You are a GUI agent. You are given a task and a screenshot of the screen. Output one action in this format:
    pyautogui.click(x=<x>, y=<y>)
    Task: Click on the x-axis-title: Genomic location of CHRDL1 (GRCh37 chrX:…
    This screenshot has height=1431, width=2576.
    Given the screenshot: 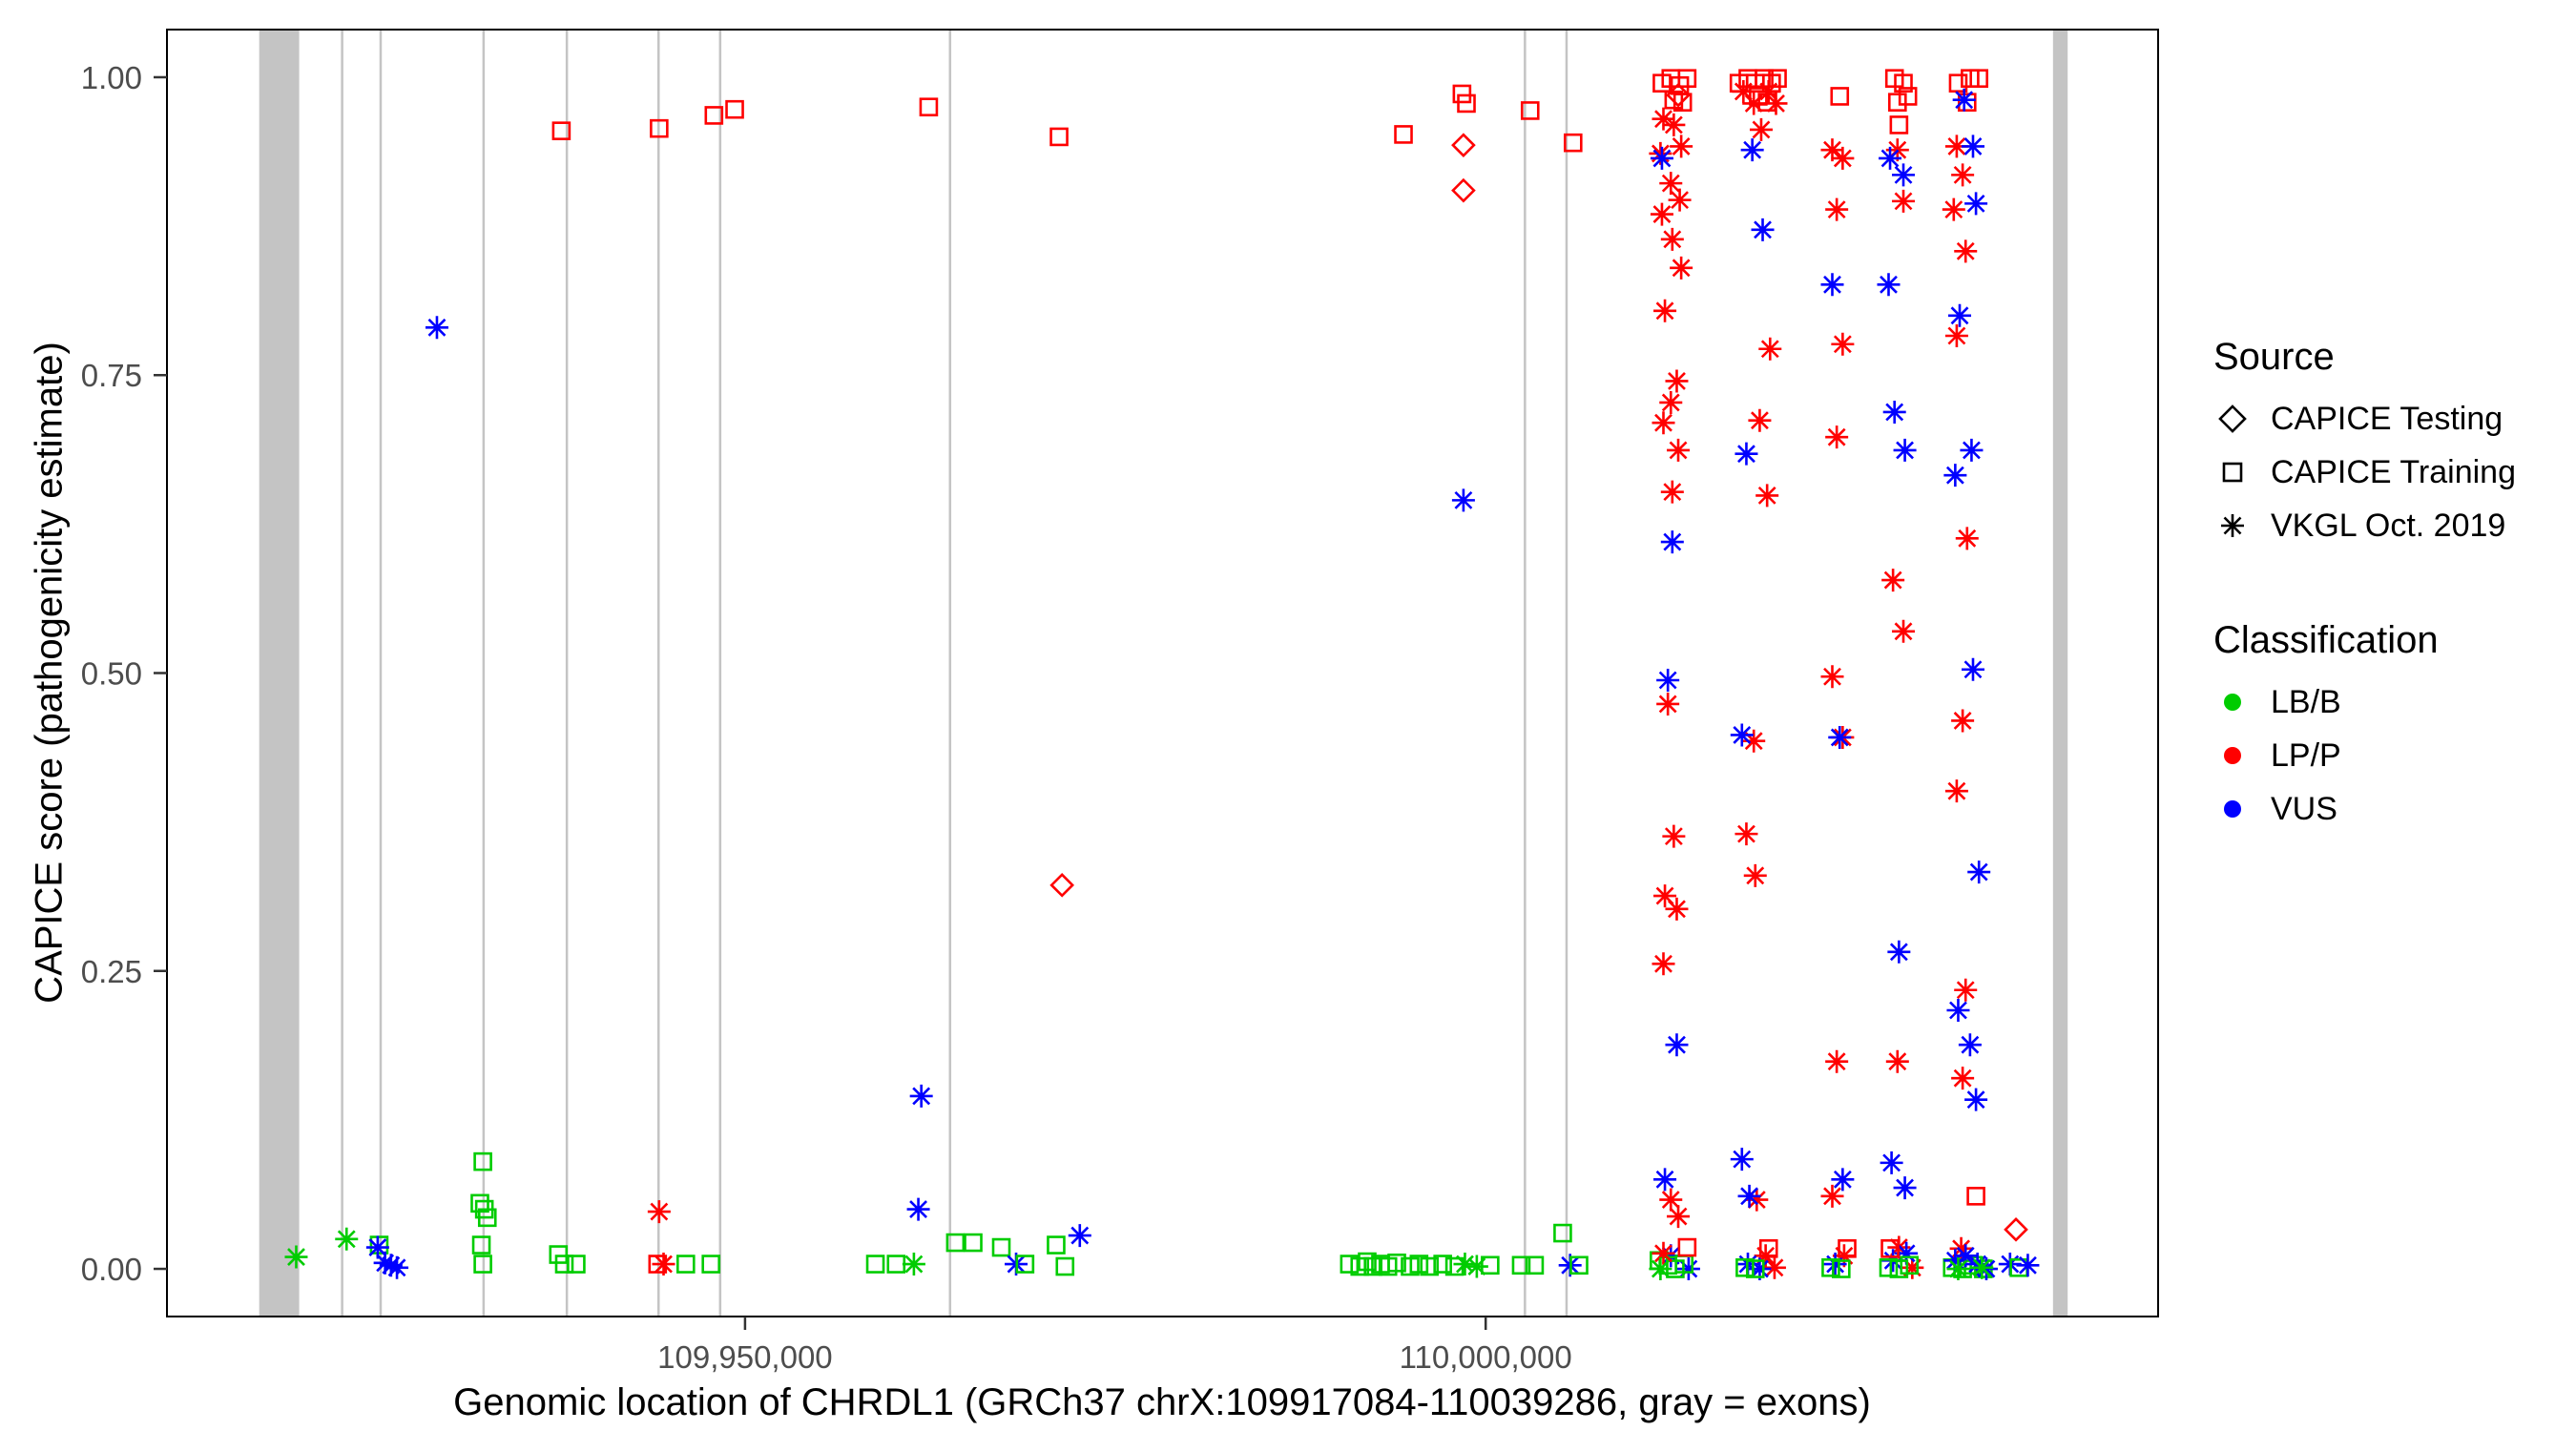 What is the action you would take?
    pyautogui.click(x=1162, y=1402)
    